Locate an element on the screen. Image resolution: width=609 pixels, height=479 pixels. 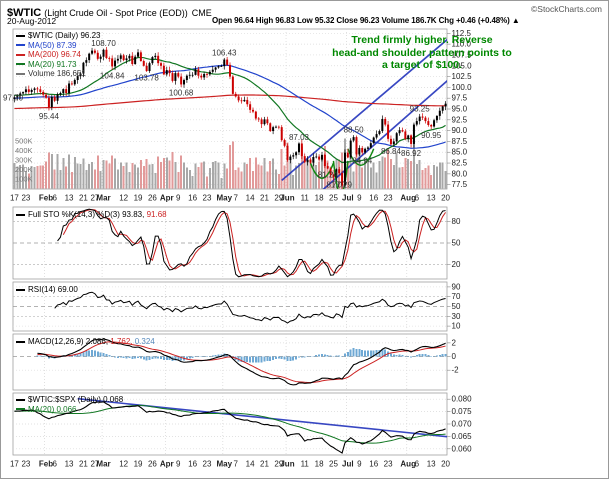
x-axis-label: 20 is located at coordinates (445, 198).